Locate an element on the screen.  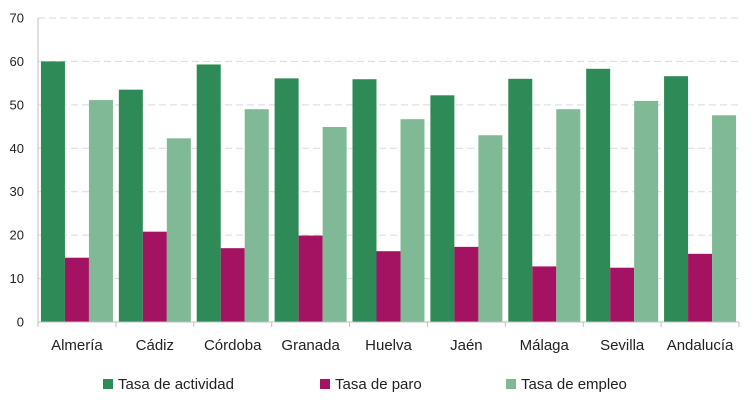
bar-tasa-de-paro-2: Tasa de paro — Córdoba: 17 is located at coordinates (232, 285).